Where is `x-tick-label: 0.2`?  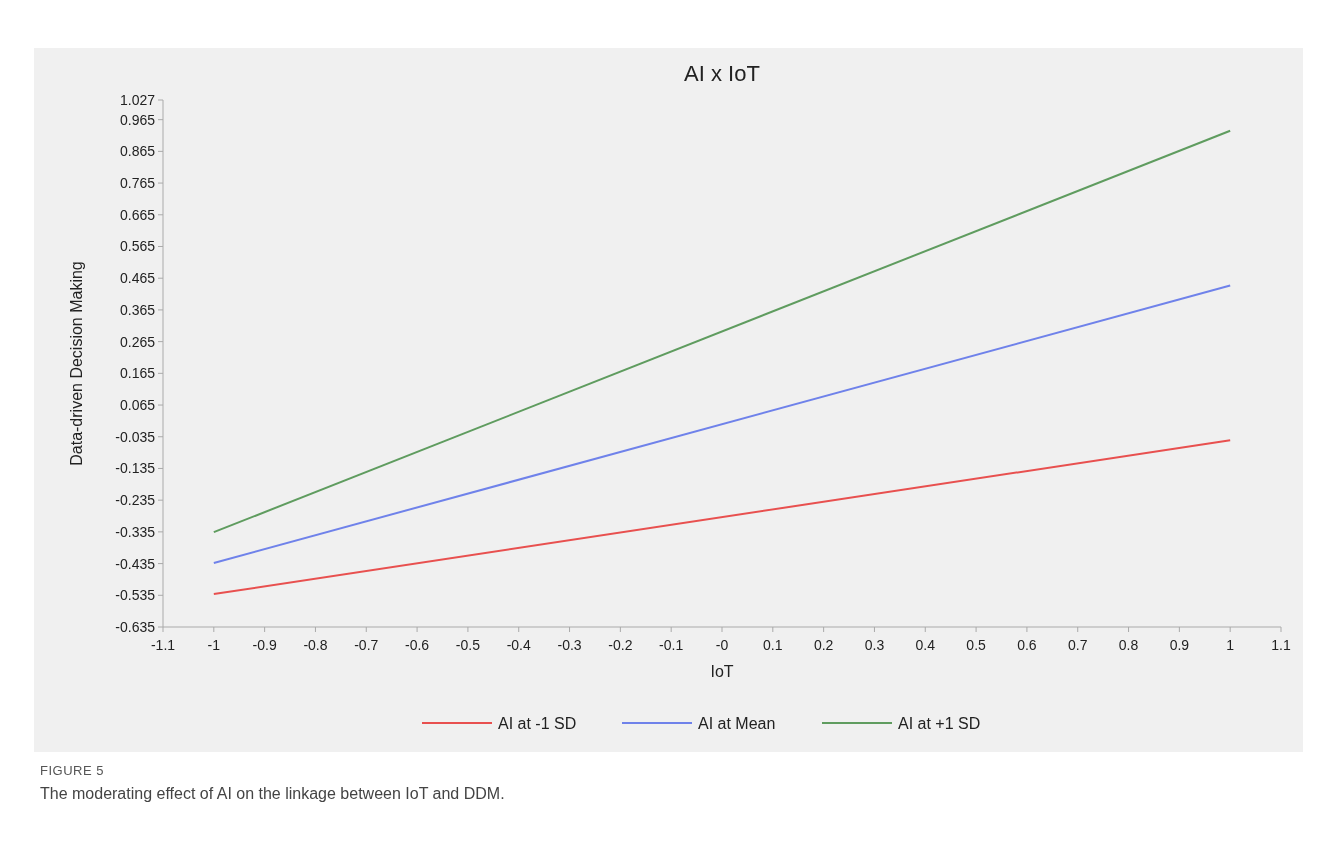
x-tick-label: 0.2 is located at coordinates (823, 645).